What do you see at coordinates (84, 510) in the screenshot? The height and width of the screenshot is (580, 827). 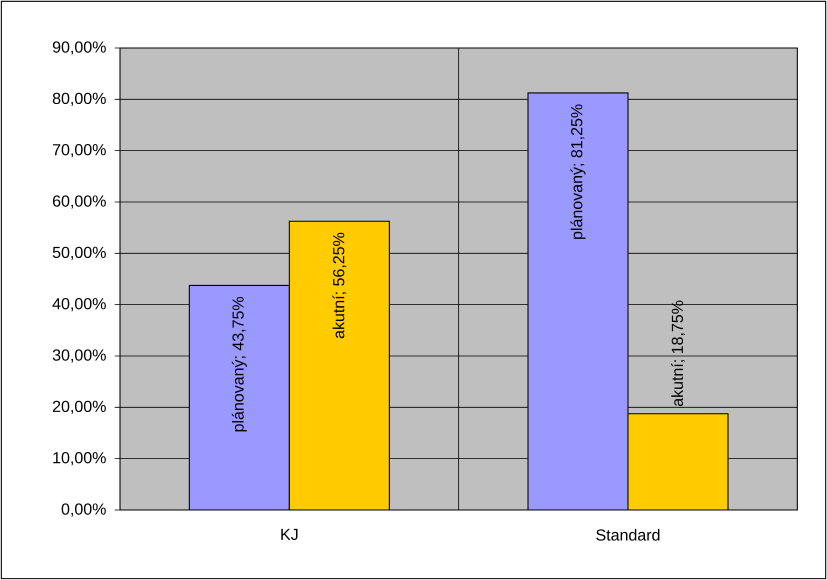 I see `y-tick-label: 0,00%` at bounding box center [84, 510].